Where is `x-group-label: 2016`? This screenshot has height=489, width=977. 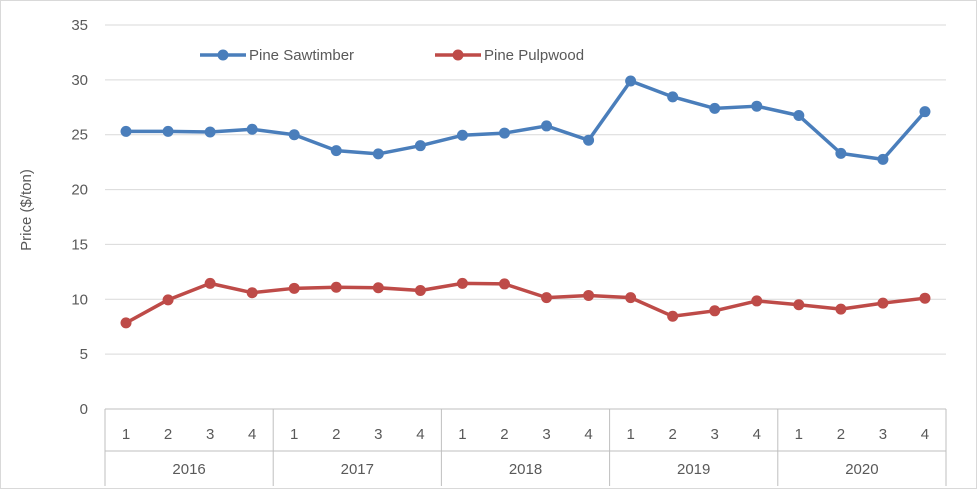
x-group-label: 2016 is located at coordinates (188, 469).